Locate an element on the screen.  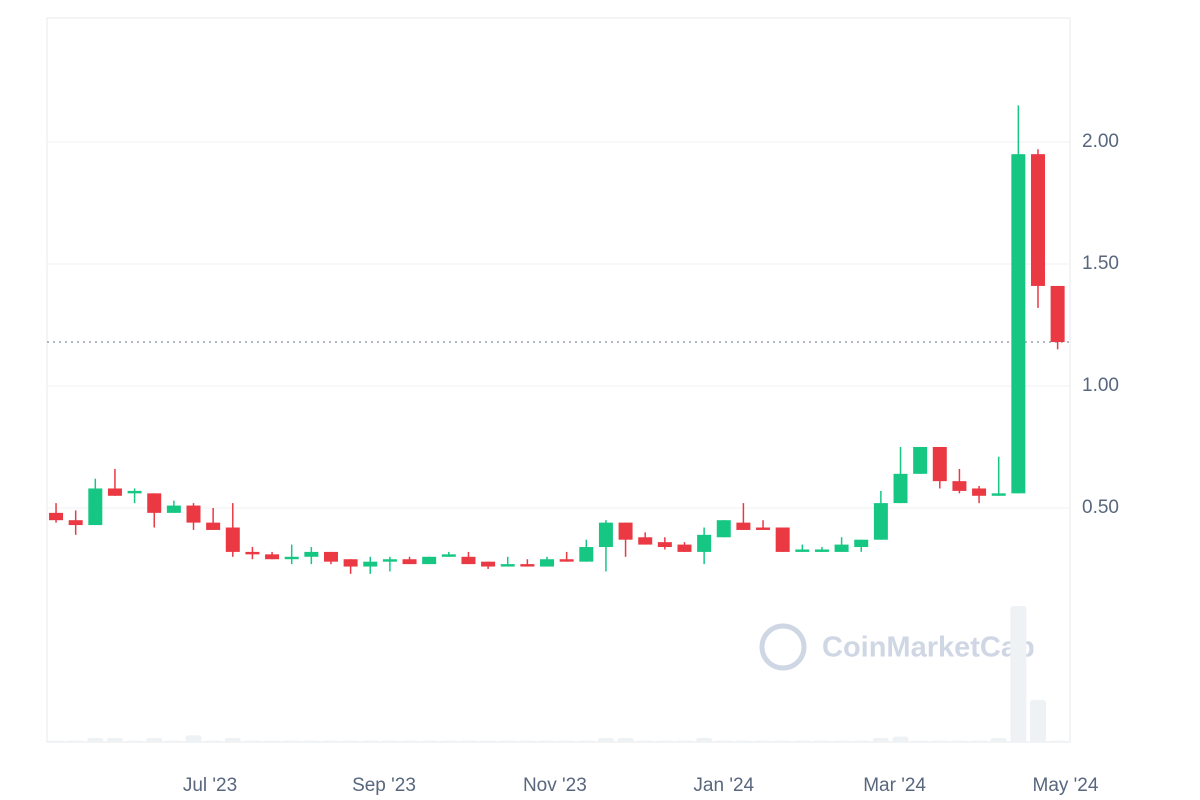
y-tick-label: 0.50 is located at coordinates (1100, 507).